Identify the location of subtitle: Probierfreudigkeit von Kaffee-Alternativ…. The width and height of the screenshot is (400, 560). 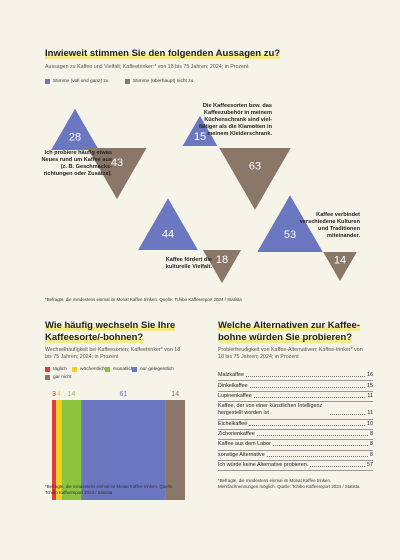
(290, 353).